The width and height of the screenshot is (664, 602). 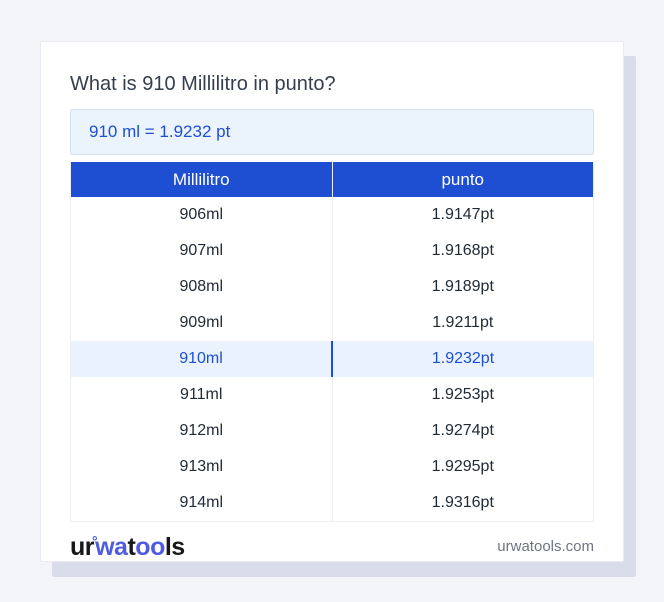 What do you see at coordinates (462, 502) in the screenshot?
I see `pt-value: 1.9316pt` at bounding box center [462, 502].